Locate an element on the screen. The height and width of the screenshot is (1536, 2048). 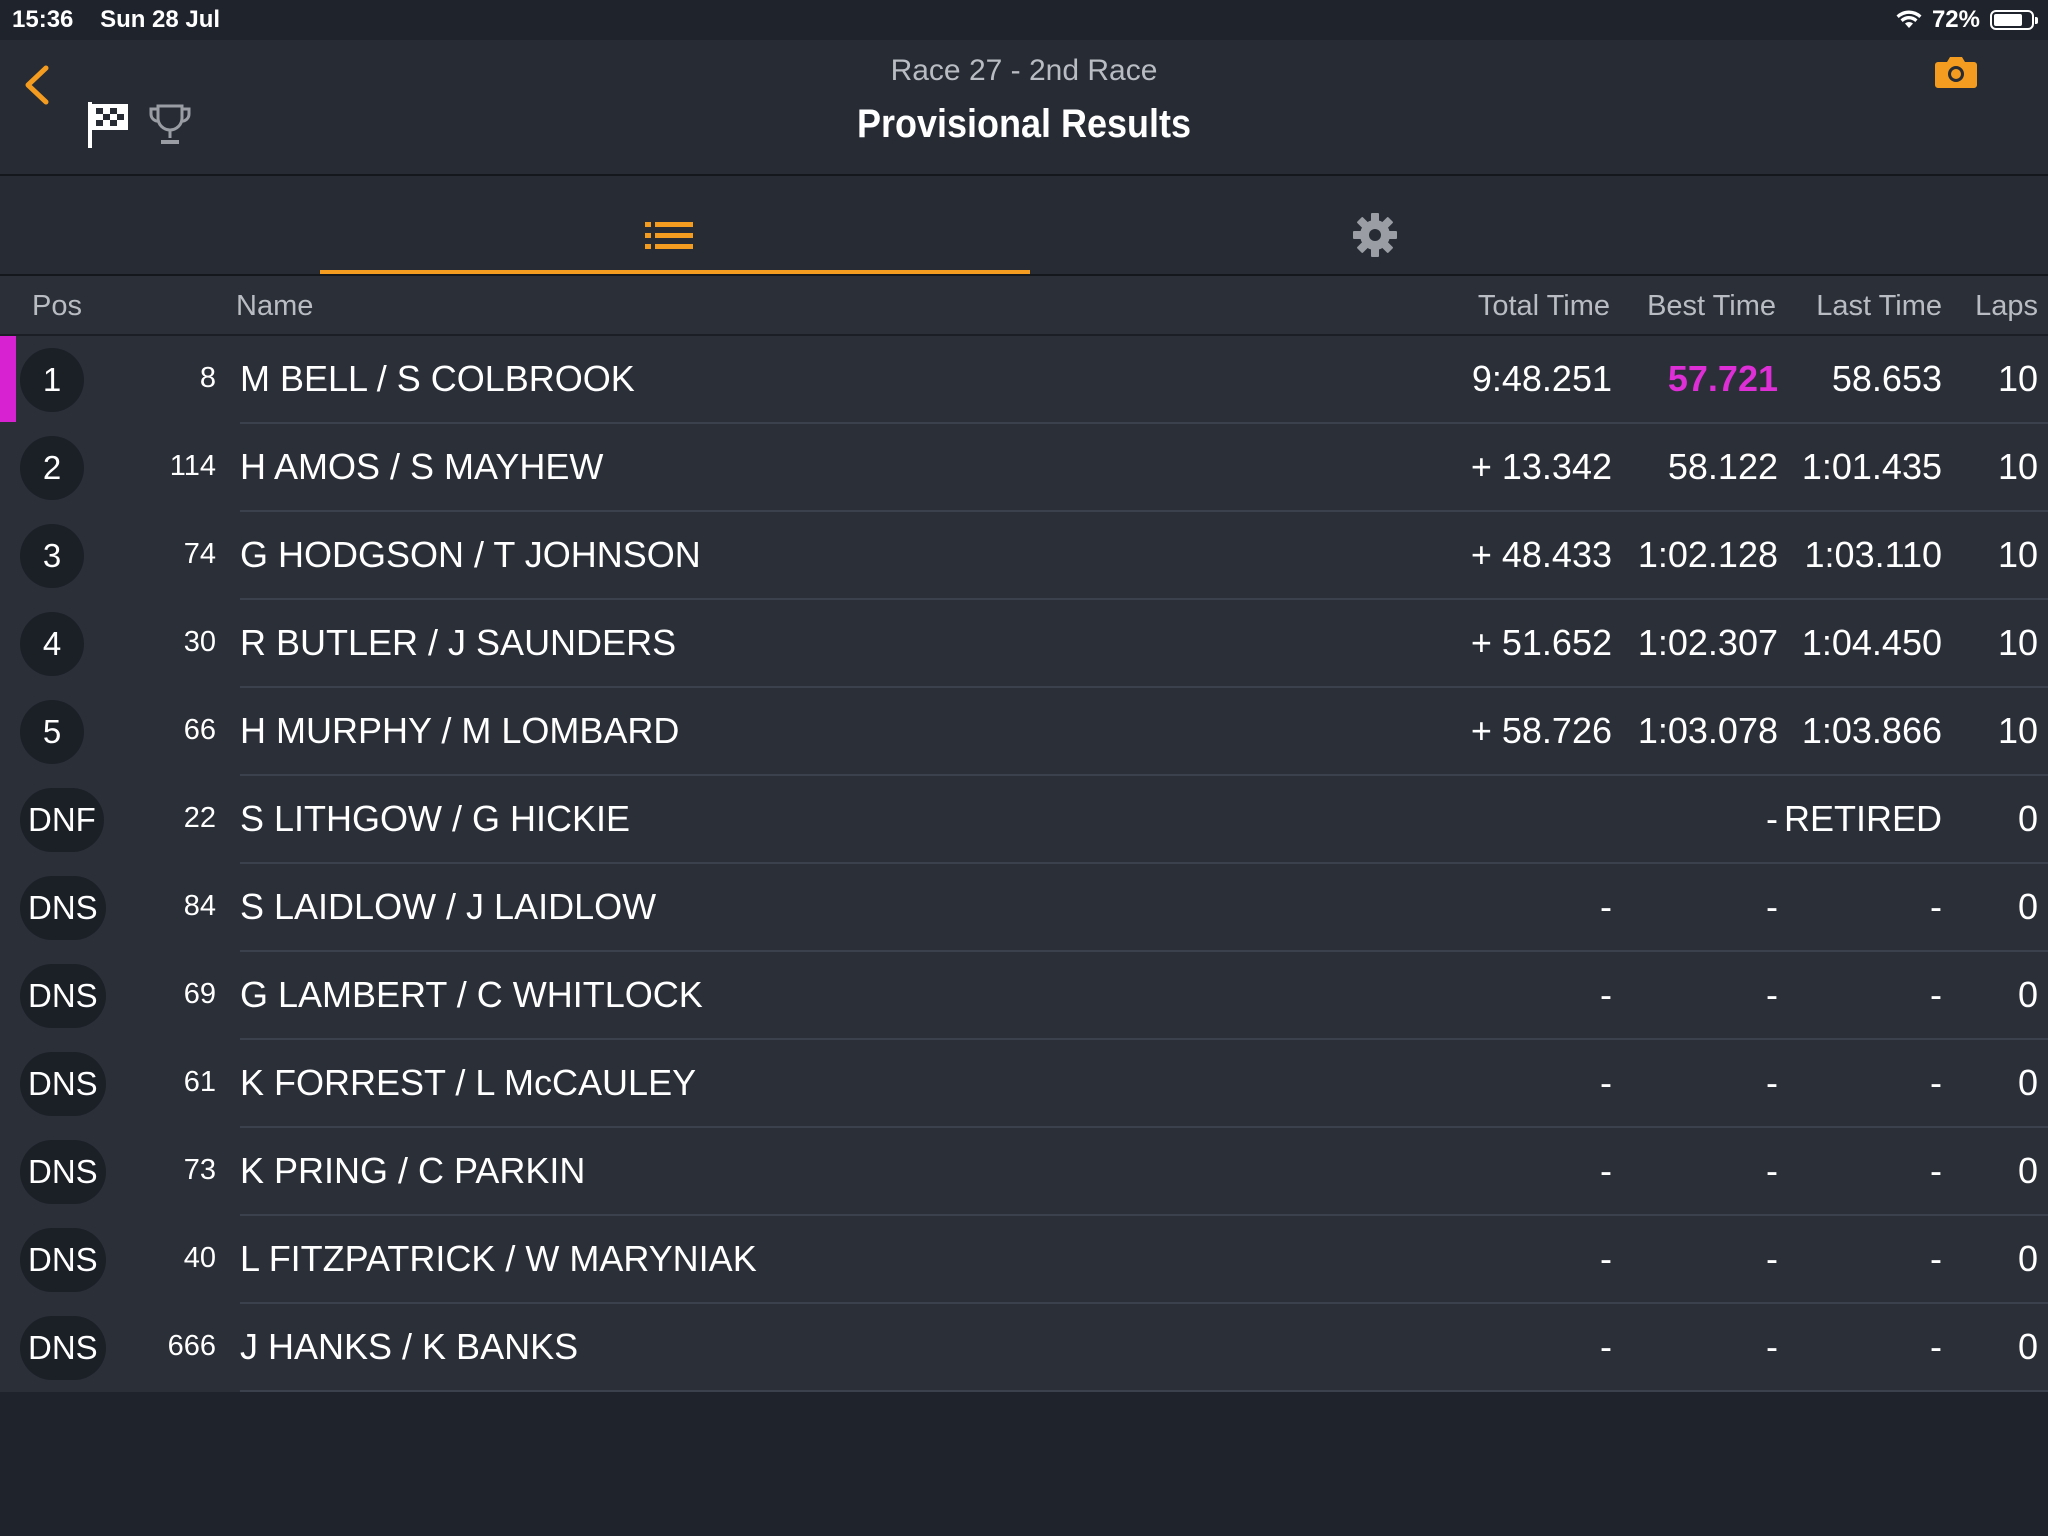
tab-bar is located at coordinates (1024, 226).